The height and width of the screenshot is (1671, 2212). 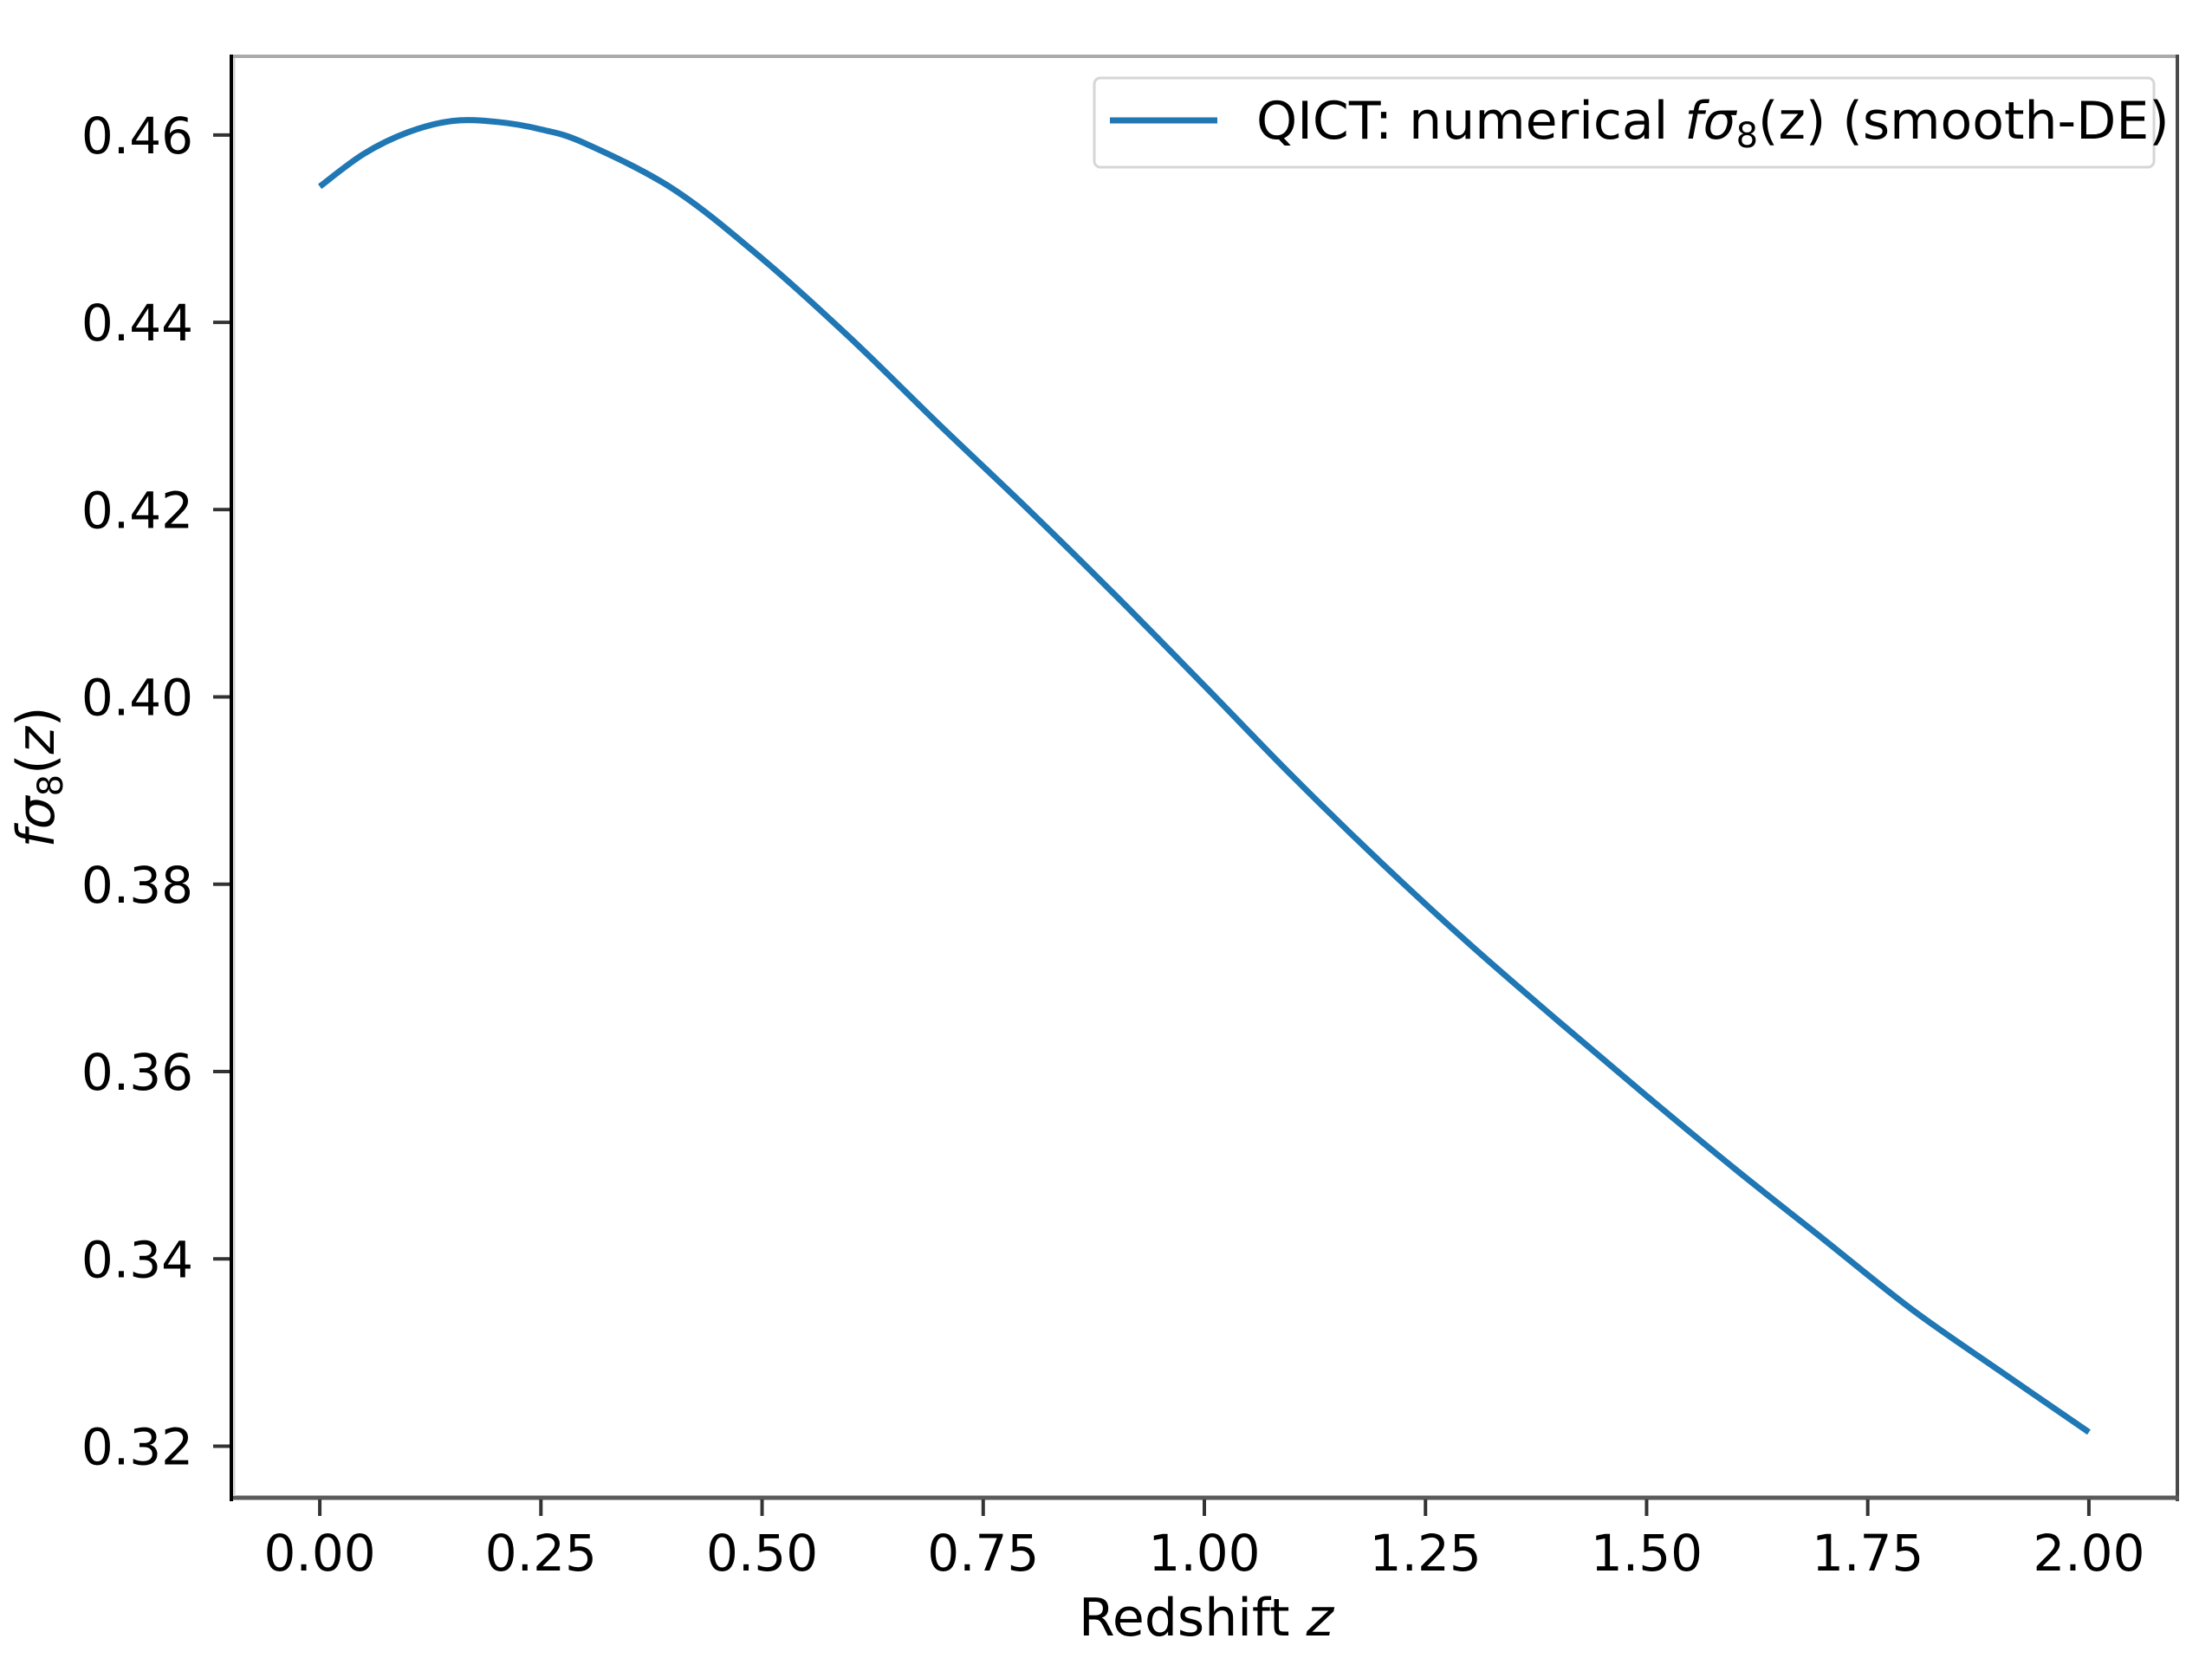 I want to click on y-tick-label: 0.34, so click(x=137, y=1259).